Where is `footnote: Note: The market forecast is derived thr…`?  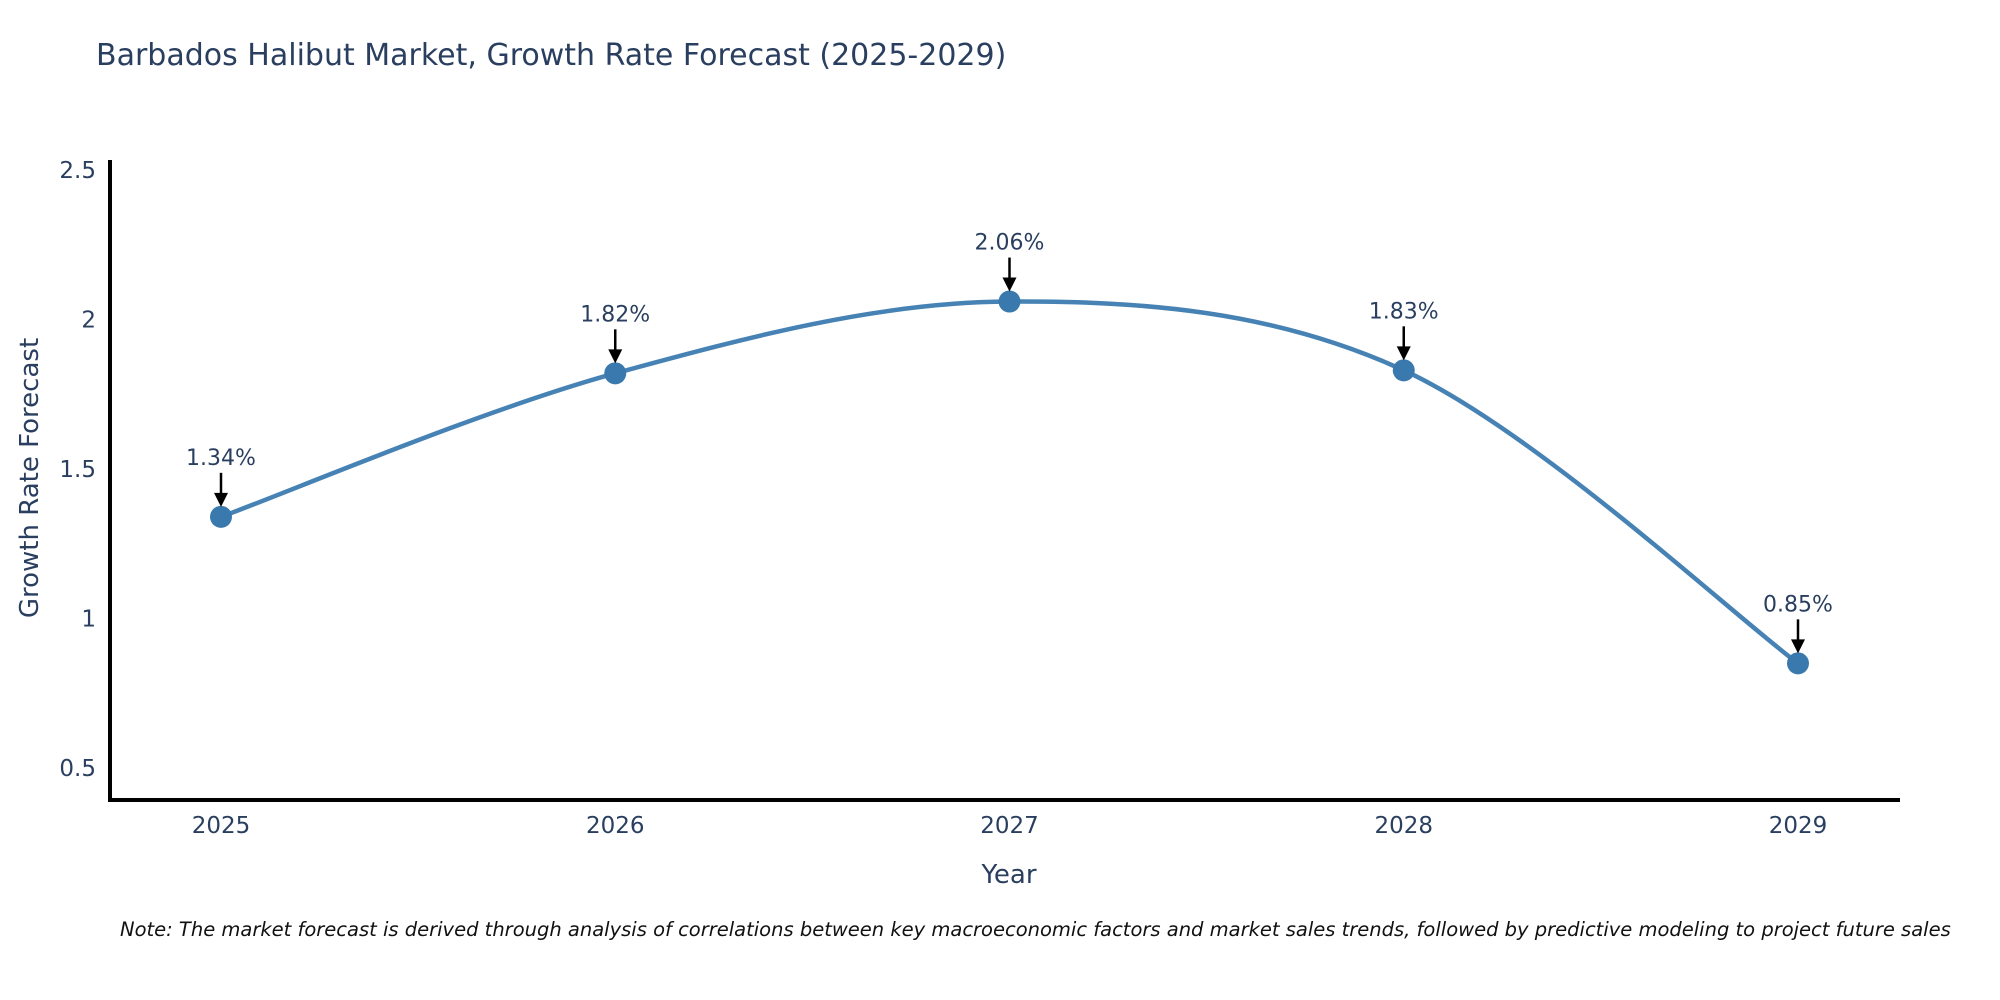 footnote: Note: The market forecast is derived thr… is located at coordinates (1035, 929).